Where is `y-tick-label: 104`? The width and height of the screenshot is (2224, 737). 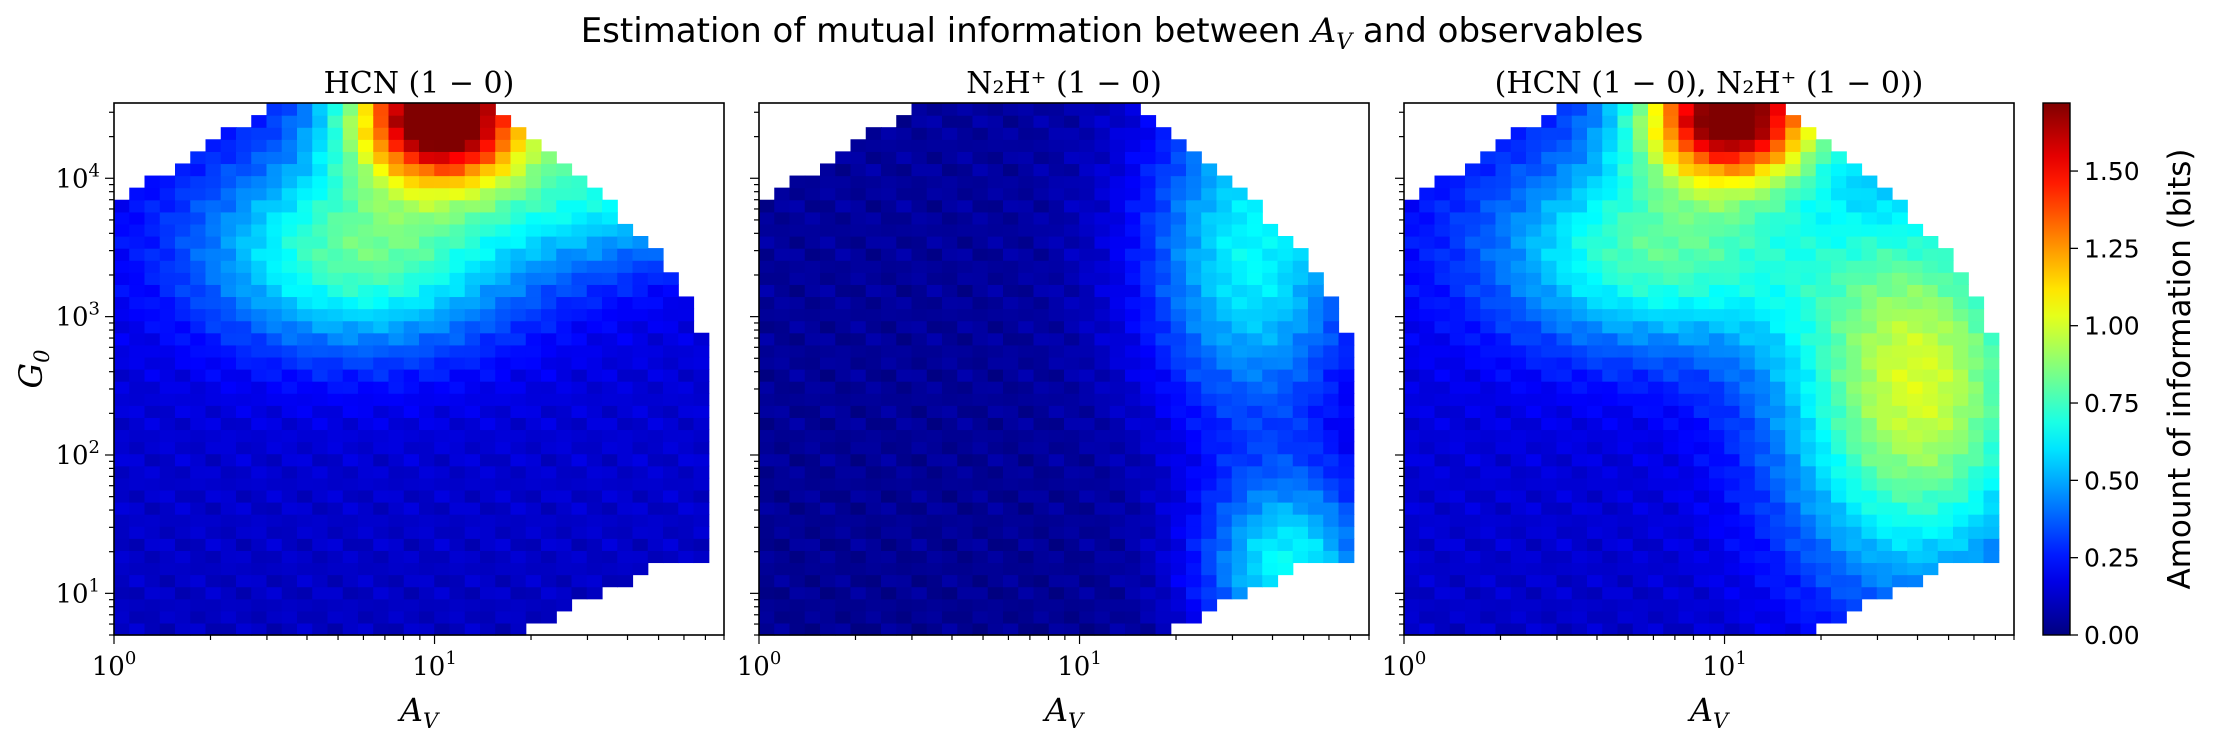 y-tick-label: 104 is located at coordinates (77, 177).